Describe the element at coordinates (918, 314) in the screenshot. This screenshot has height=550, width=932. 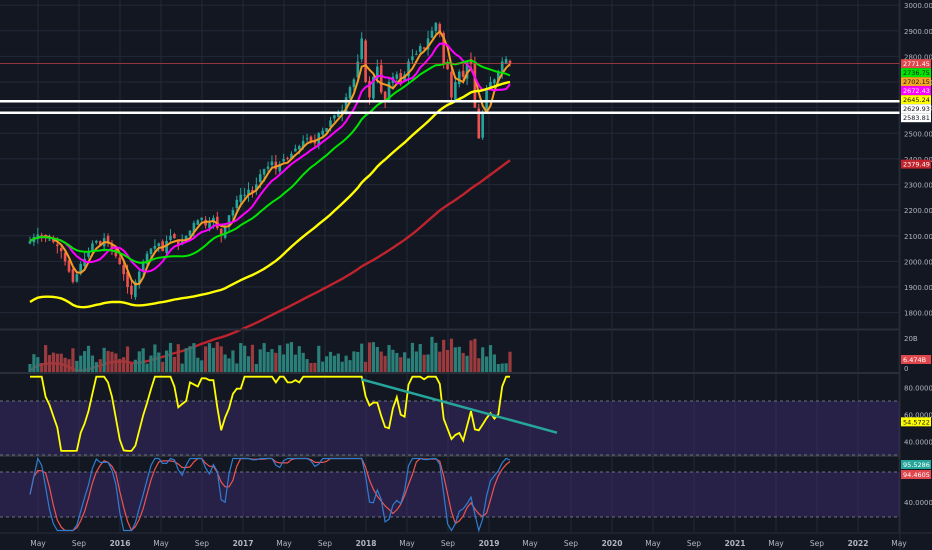
I see `price-tick-label: 1800.00` at that location.